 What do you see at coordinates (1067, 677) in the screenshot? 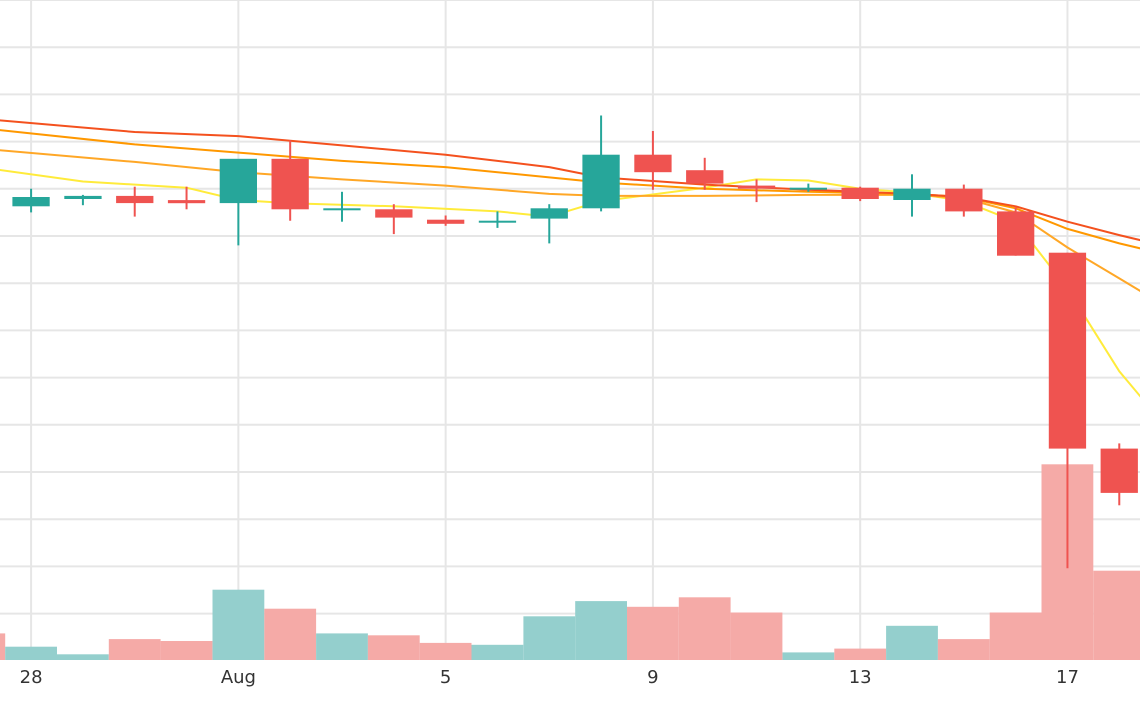
I see `x-tick-label: 17` at bounding box center [1067, 677].